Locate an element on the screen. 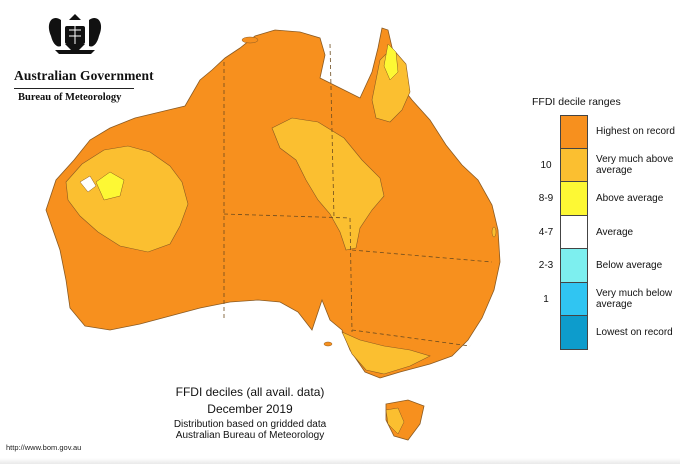 This screenshot has height=464, width=680. qld-nsw-border is located at coordinates (422, 256).